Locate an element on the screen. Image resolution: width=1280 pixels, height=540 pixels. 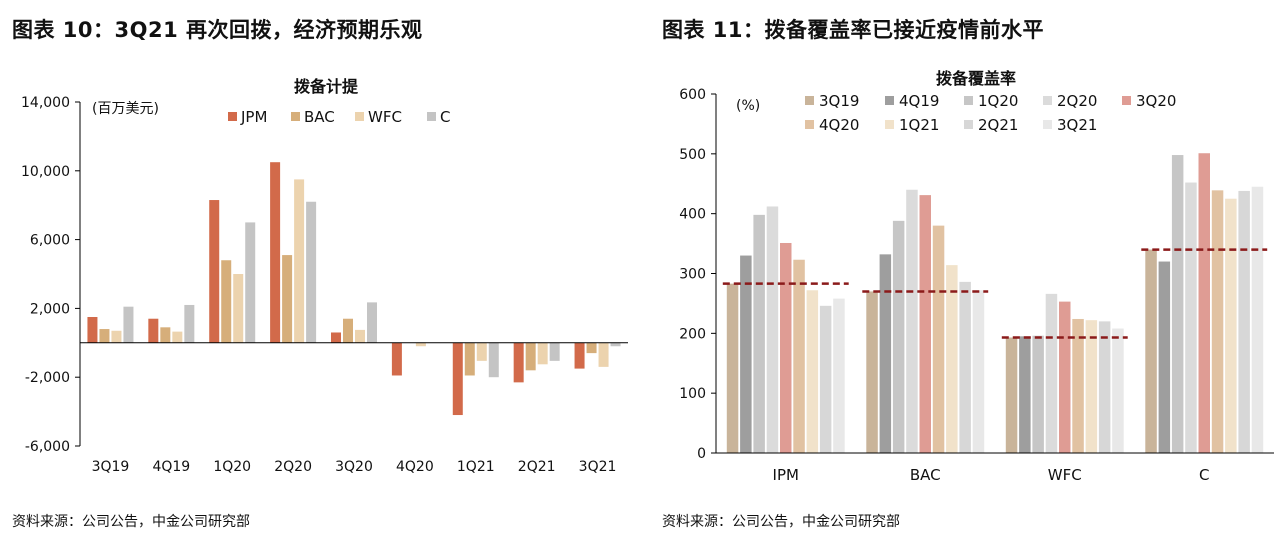
legend-swatch-2q20 is located at coordinates (1047, 100).